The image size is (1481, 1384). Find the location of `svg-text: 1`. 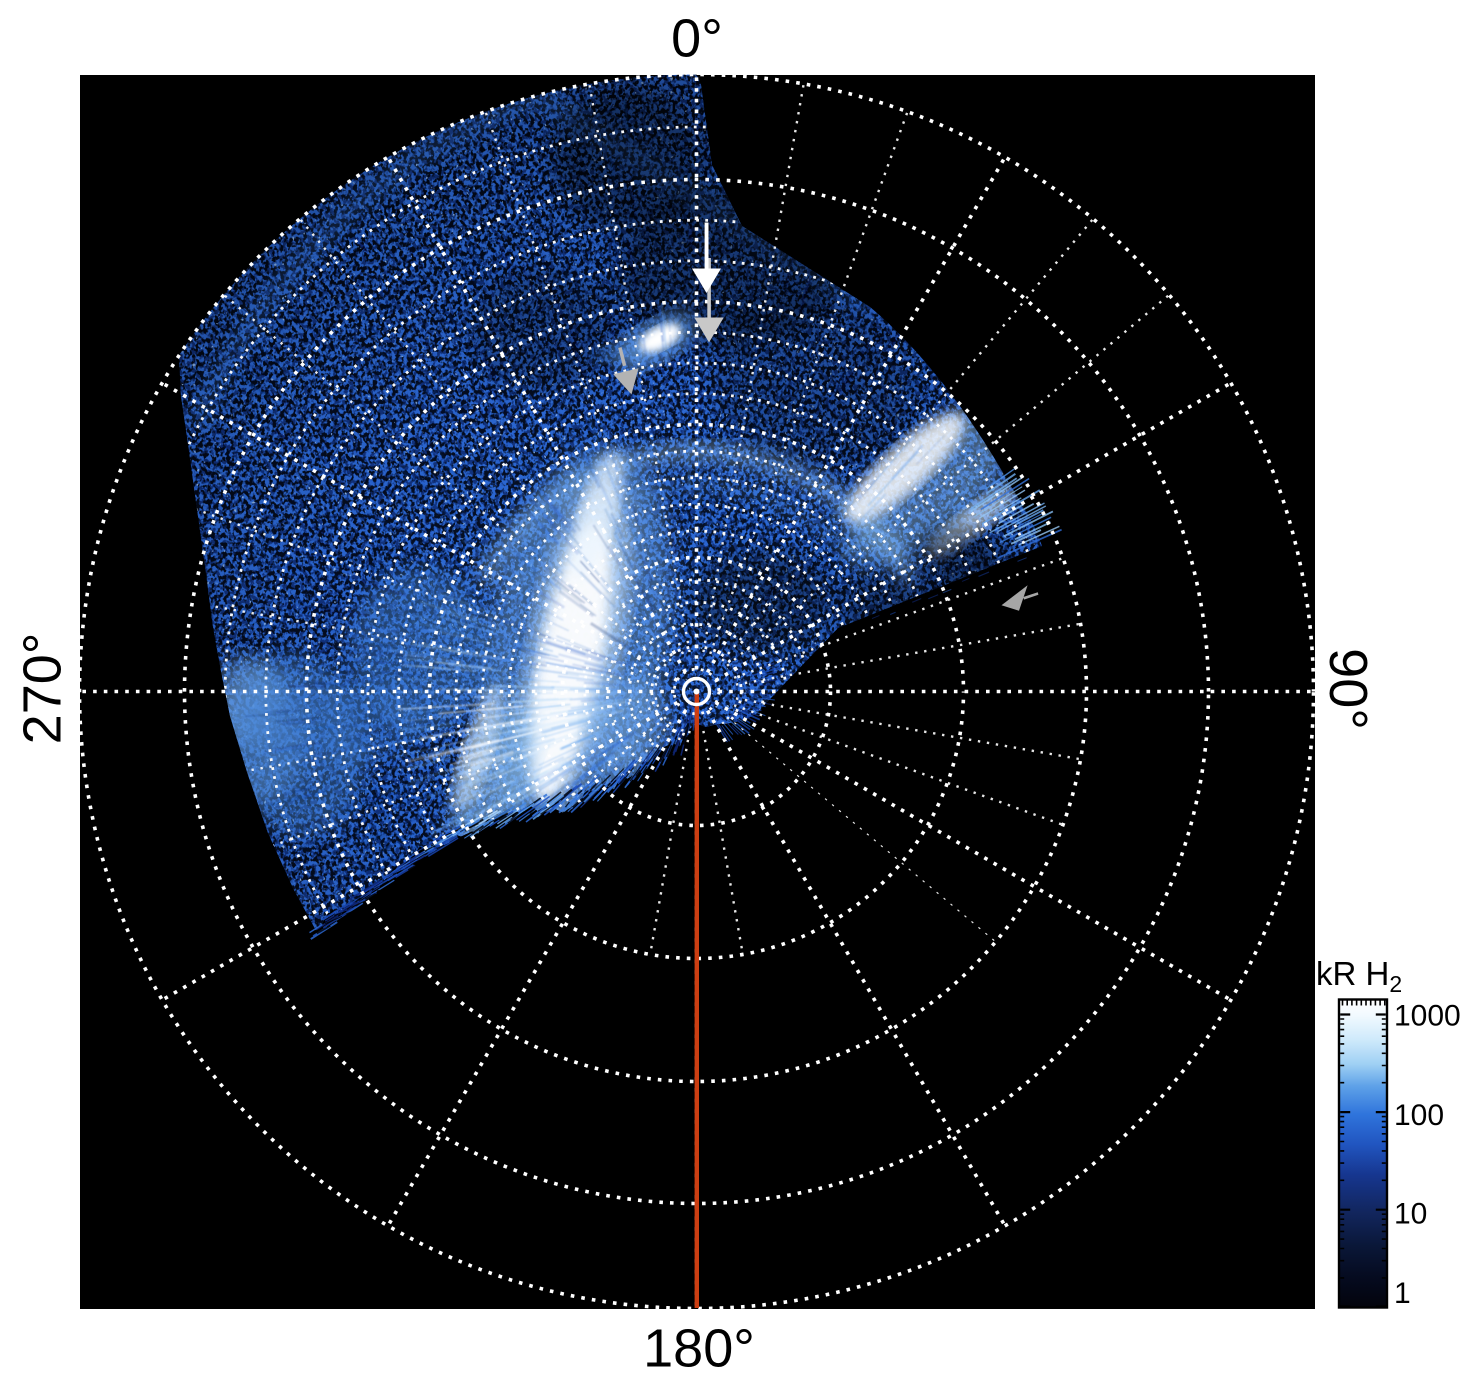

svg-text: 1 is located at coordinates (1402, 1293).